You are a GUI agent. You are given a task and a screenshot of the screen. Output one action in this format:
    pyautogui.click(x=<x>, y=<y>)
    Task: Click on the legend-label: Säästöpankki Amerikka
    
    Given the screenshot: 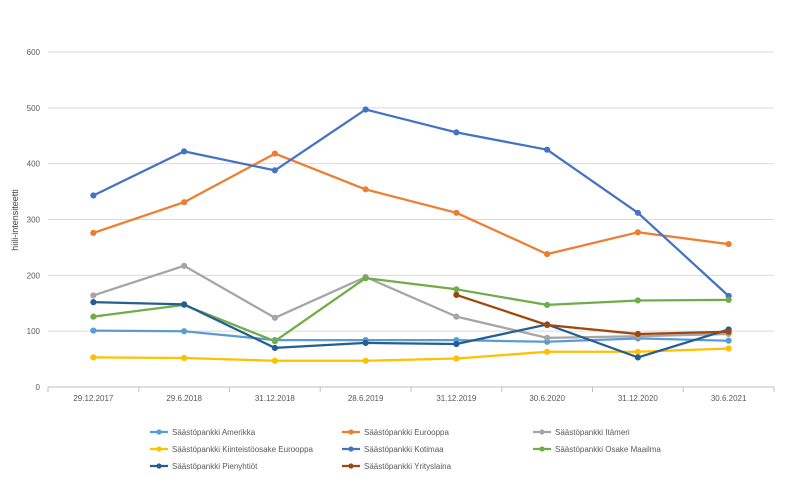 What is the action you would take?
    pyautogui.click(x=214, y=432)
    